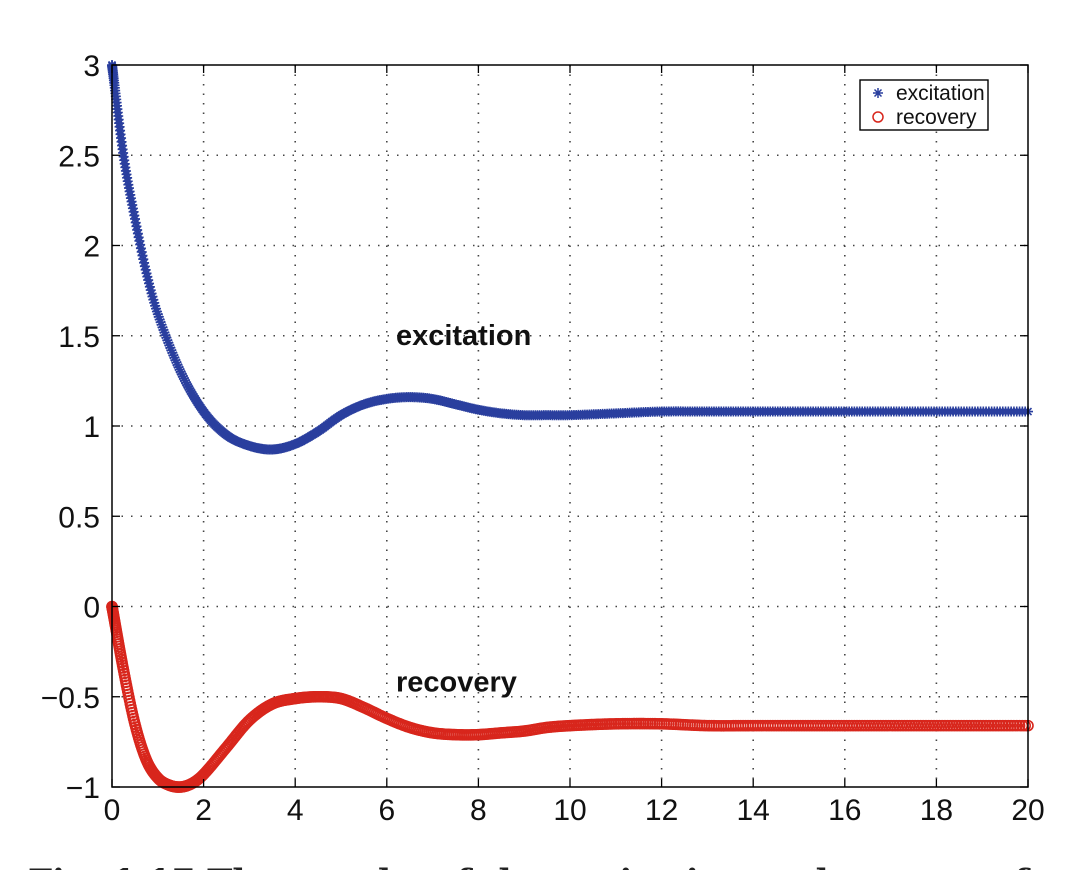  Describe the element at coordinates (83, 788) in the screenshot. I see `y-tick-label: −1` at that location.